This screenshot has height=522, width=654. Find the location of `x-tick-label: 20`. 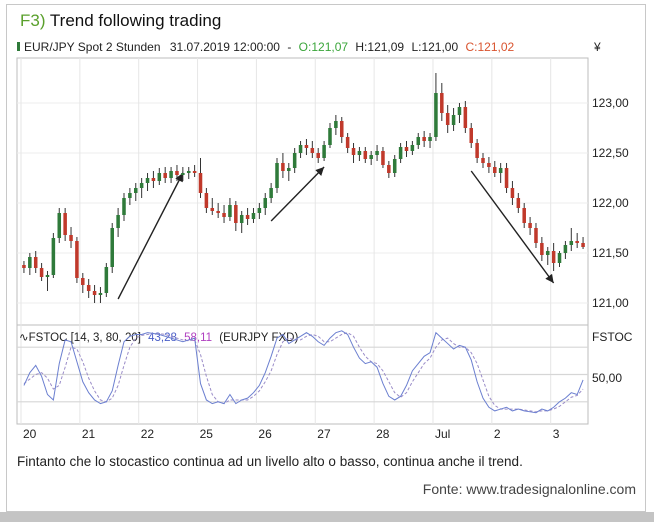

x-tick-label: 20 is located at coordinates (30, 434).